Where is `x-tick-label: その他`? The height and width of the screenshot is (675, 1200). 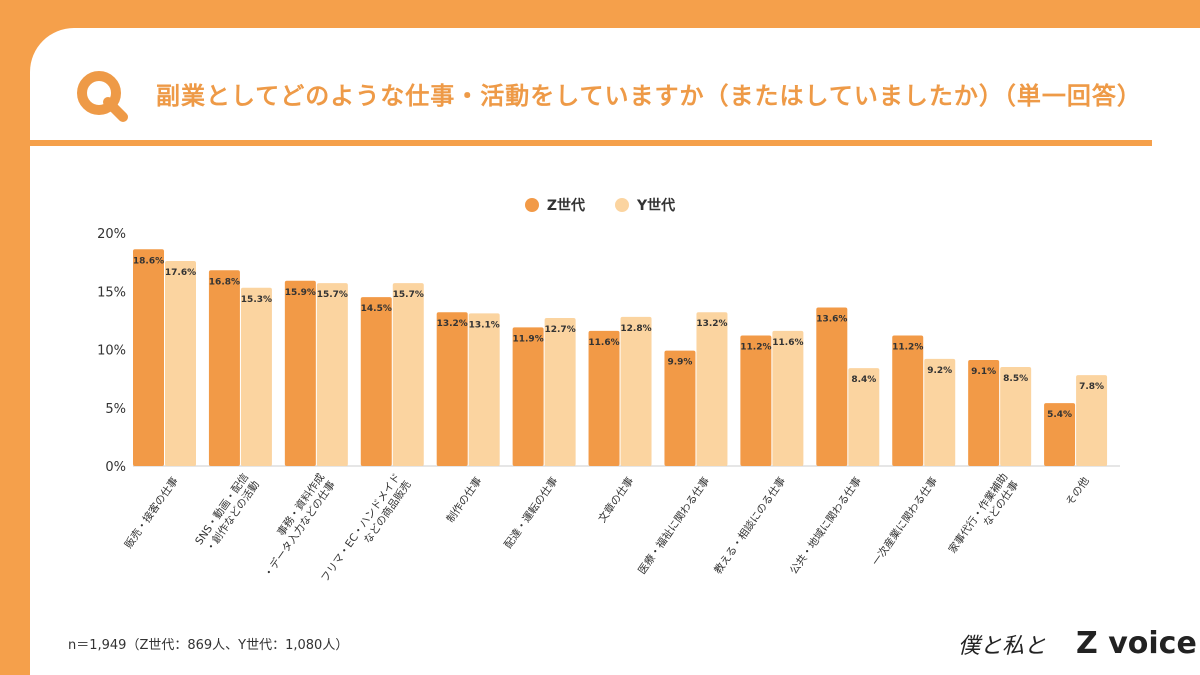 x-tick-label: その他 is located at coordinates (1077, 491).